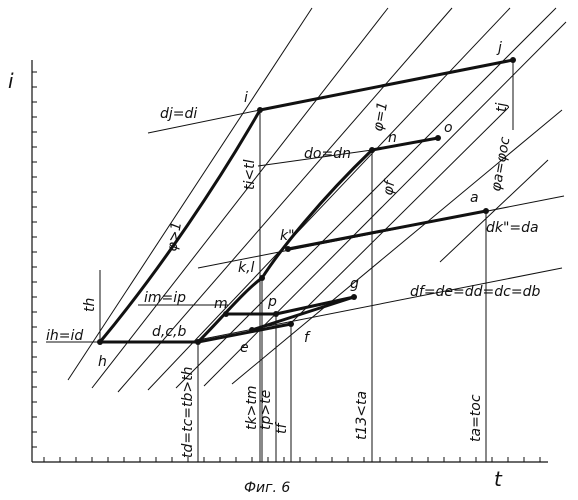  Describe the element at coordinates (262, 278) in the screenshot. I see `point-kl` at that location.